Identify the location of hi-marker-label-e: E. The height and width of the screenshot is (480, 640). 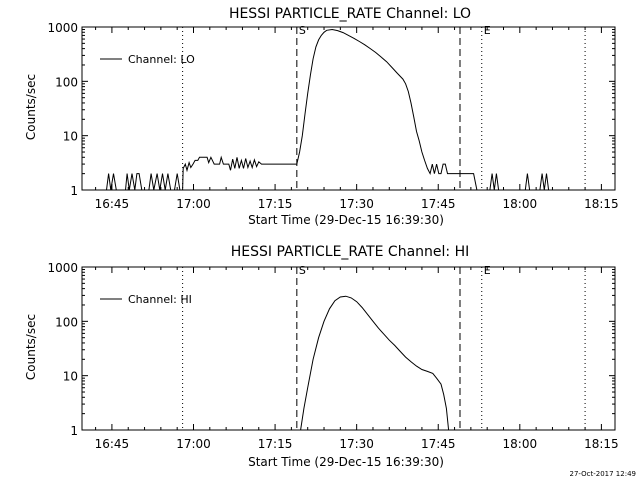
(487, 270).